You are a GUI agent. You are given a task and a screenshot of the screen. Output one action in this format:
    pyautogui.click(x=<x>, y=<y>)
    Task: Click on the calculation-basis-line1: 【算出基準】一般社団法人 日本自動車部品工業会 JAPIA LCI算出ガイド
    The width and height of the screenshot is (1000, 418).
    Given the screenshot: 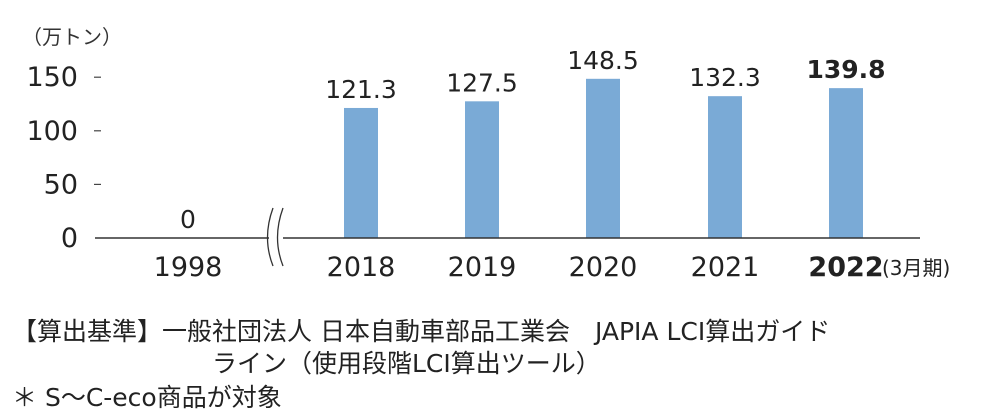 What is the action you would take?
    pyautogui.click(x=421, y=331)
    